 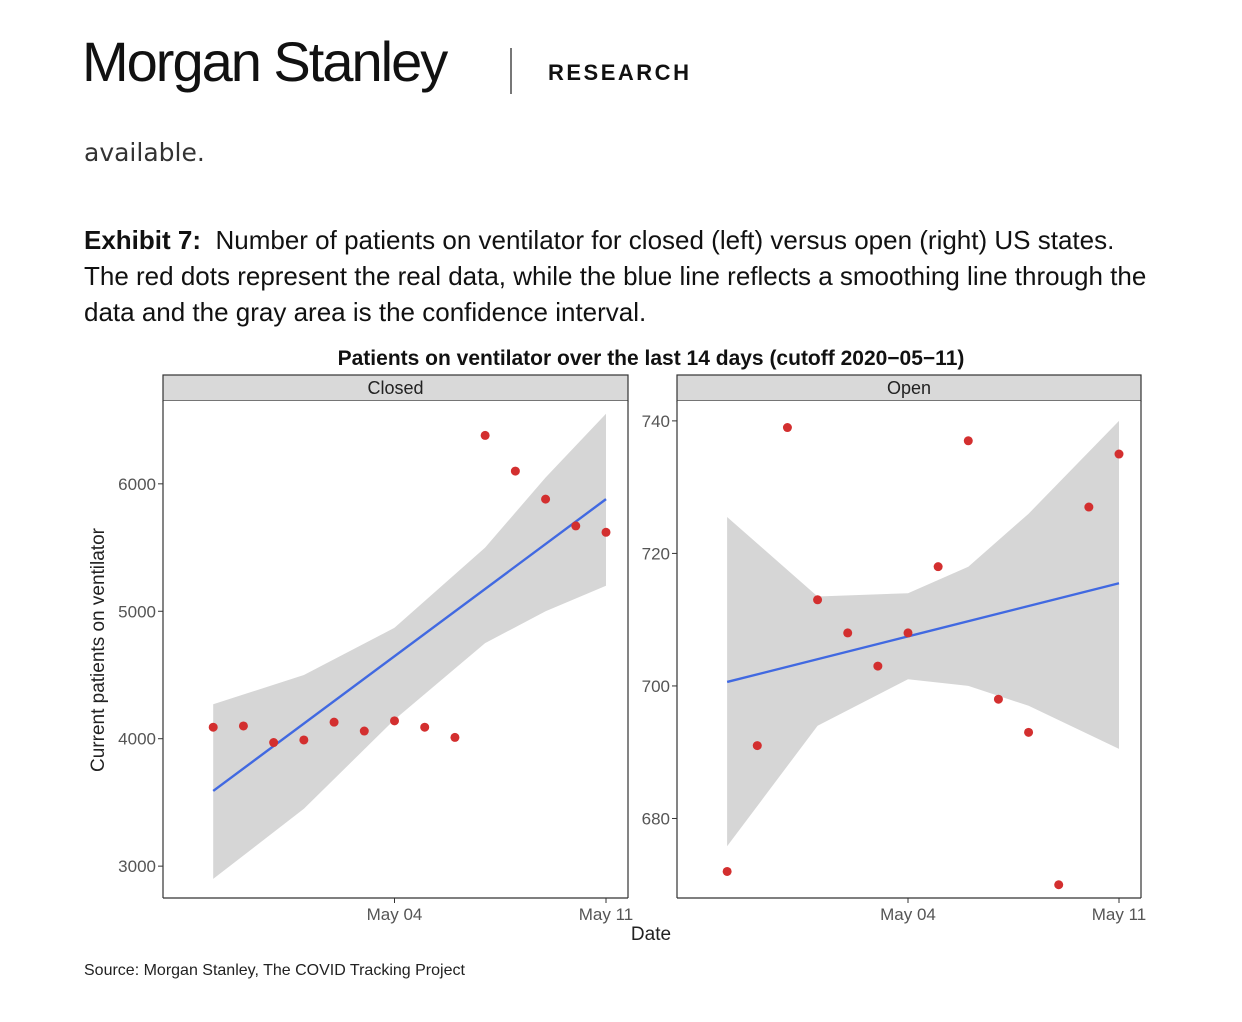 I want to click on facet-strip-label: Open, so click(x=909, y=388).